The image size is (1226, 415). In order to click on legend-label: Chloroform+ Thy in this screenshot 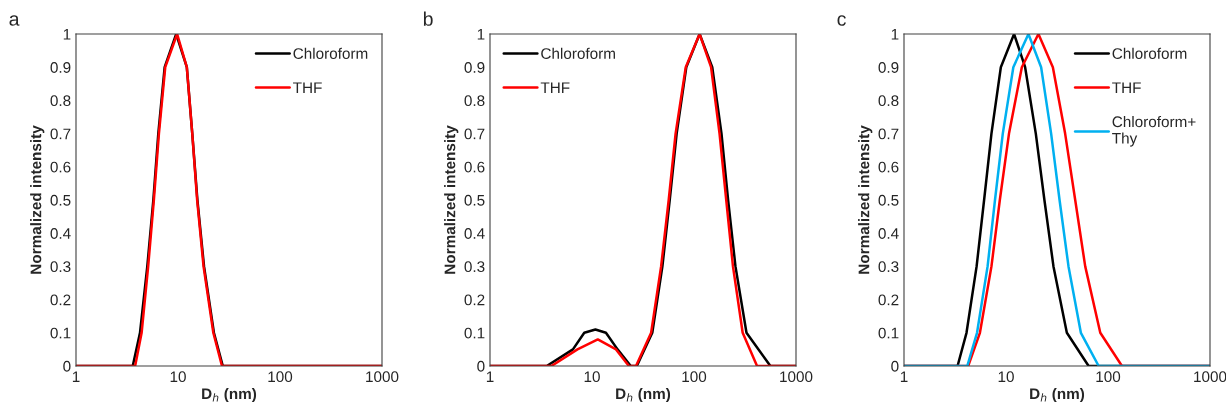, I will do `click(1154, 131)`.